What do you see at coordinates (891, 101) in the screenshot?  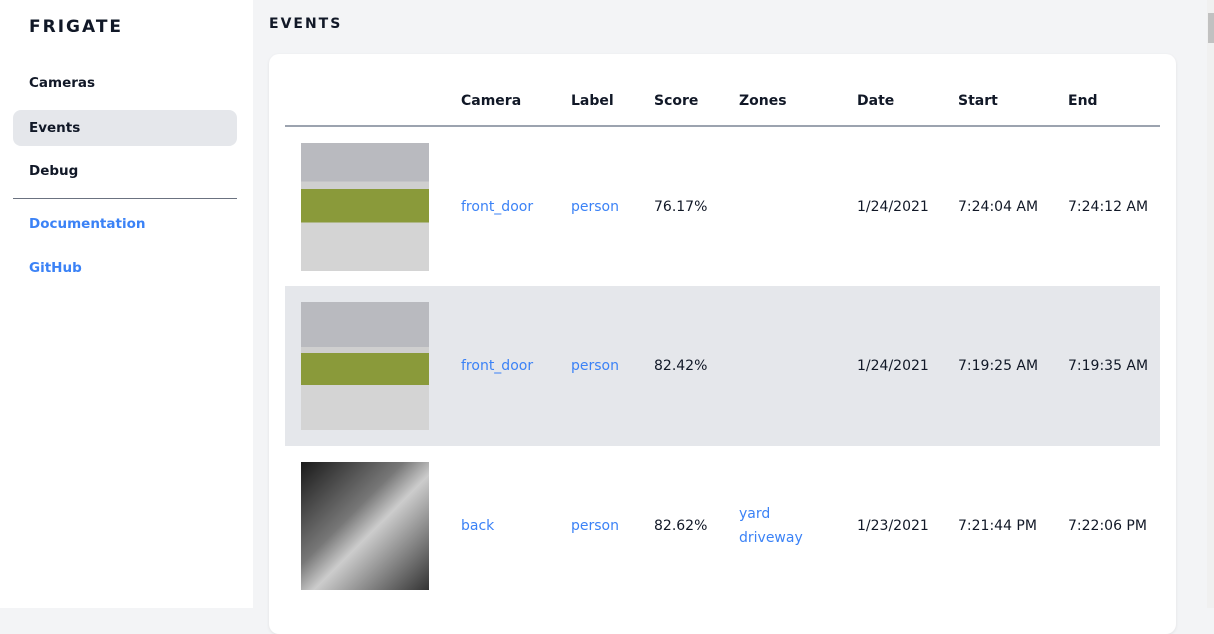 I see `header-date: Date` at bounding box center [891, 101].